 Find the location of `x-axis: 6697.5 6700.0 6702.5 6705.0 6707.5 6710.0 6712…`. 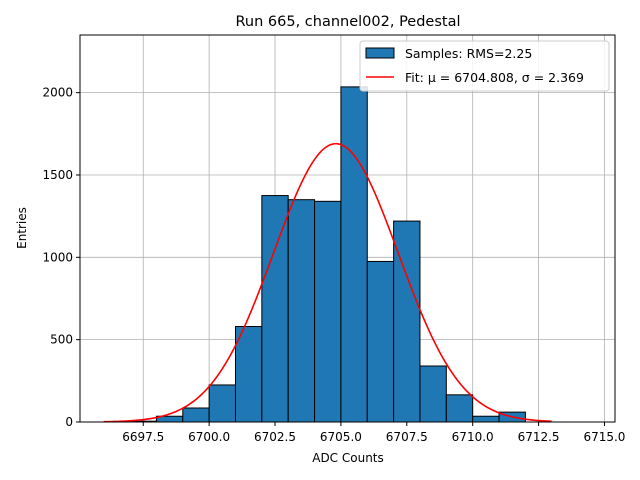

x-axis: 6697.5 6700.0 6702.5 6705.0 6707.5 6710.0 6712… is located at coordinates (373, 433).